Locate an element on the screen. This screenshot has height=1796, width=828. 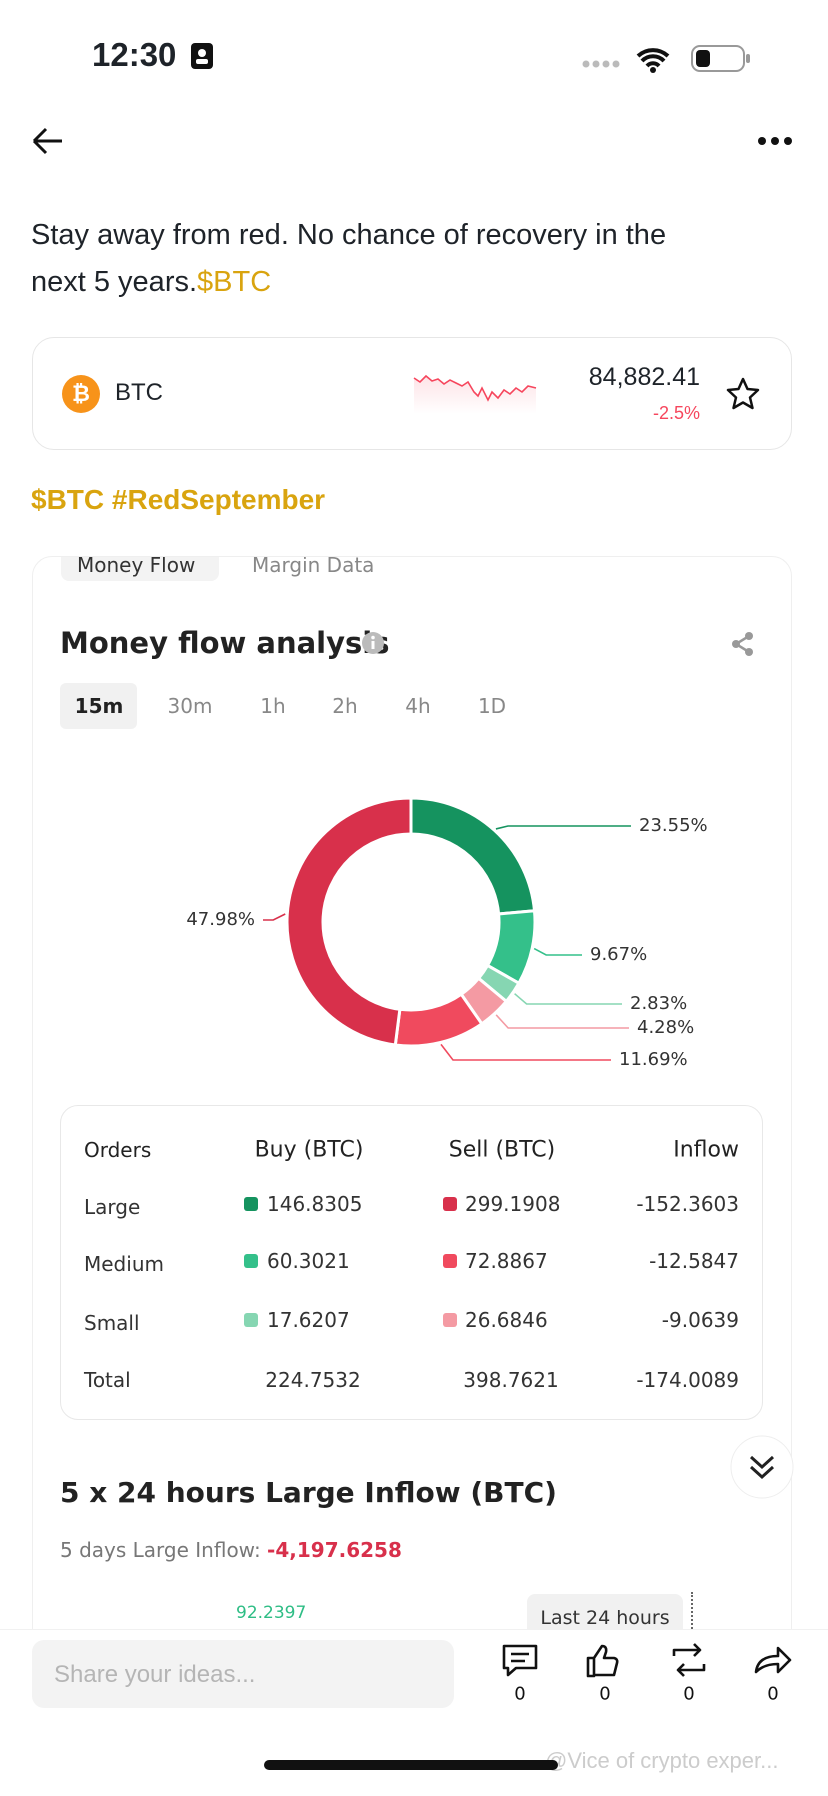
interval-tab: 1h is located at coordinates (273, 706).